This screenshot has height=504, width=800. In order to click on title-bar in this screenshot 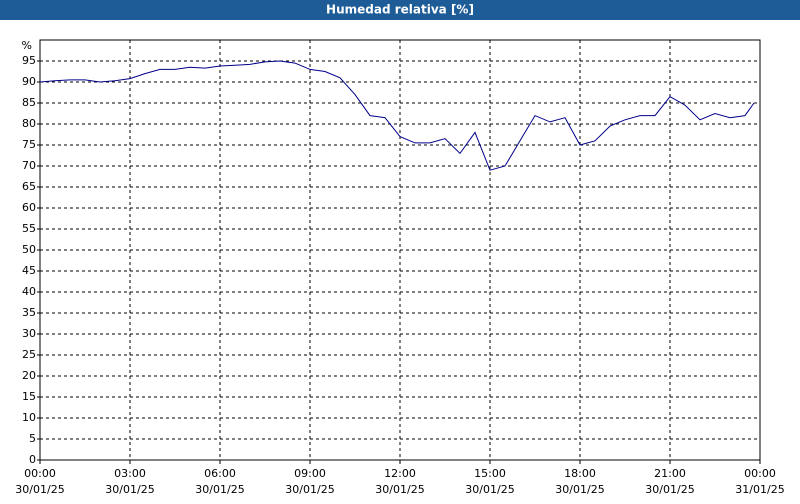, I will do `click(400, 10)`.